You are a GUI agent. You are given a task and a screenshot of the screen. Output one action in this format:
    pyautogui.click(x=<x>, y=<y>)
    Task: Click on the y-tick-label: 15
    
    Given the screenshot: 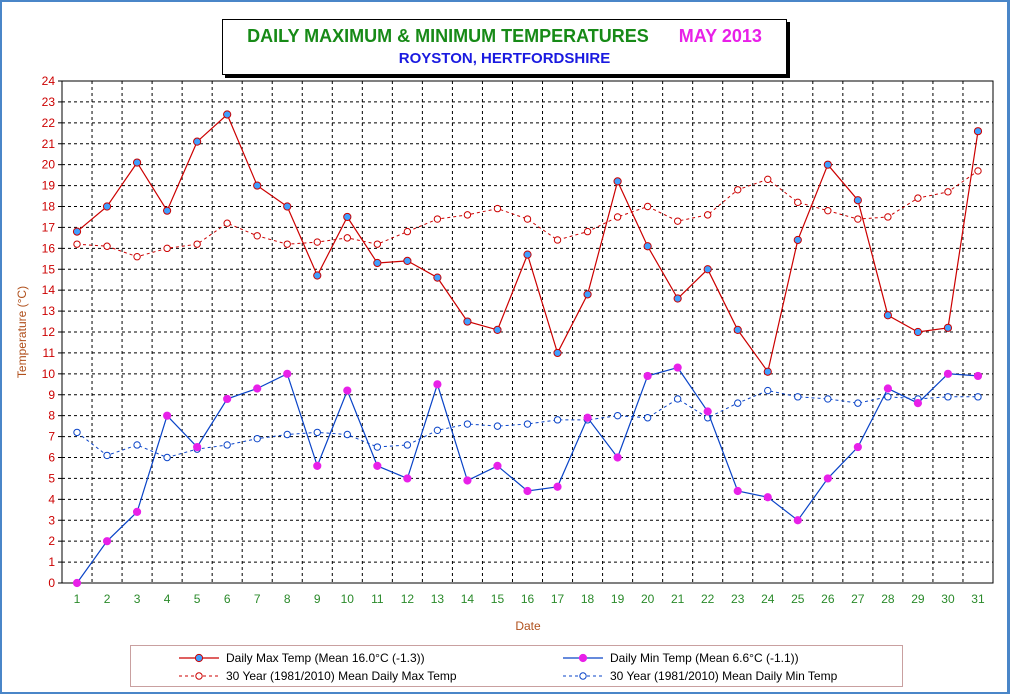 What is the action you would take?
    pyautogui.click(x=49, y=269)
    